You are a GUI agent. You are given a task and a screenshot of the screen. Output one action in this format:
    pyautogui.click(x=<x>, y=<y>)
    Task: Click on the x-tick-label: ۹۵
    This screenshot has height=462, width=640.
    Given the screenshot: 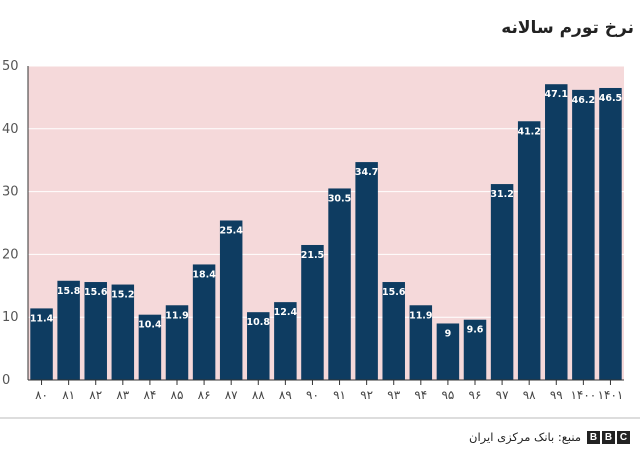 What is the action you would take?
    pyautogui.click(x=447, y=395)
    